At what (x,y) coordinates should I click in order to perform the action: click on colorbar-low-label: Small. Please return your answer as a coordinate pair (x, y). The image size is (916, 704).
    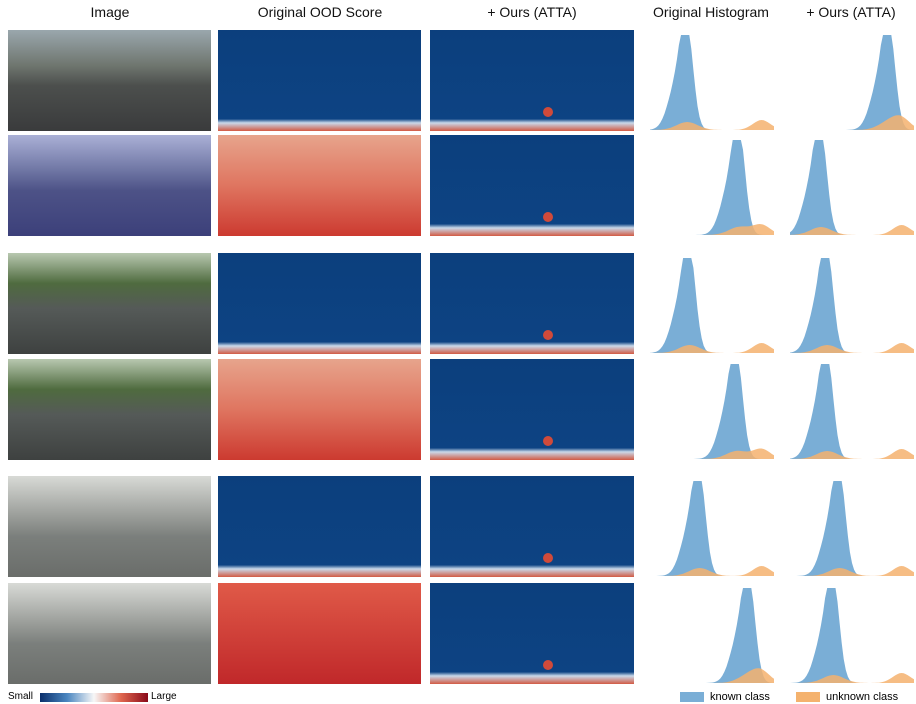
    Looking at the image, I should click on (21, 696).